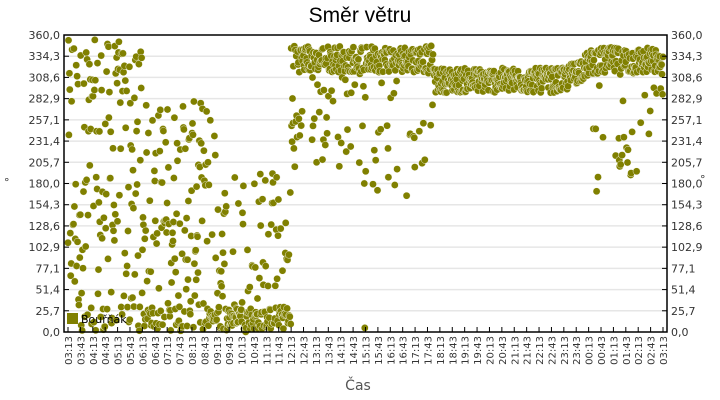  I want to click on x-tick-label: 04:43, so click(106, 350).